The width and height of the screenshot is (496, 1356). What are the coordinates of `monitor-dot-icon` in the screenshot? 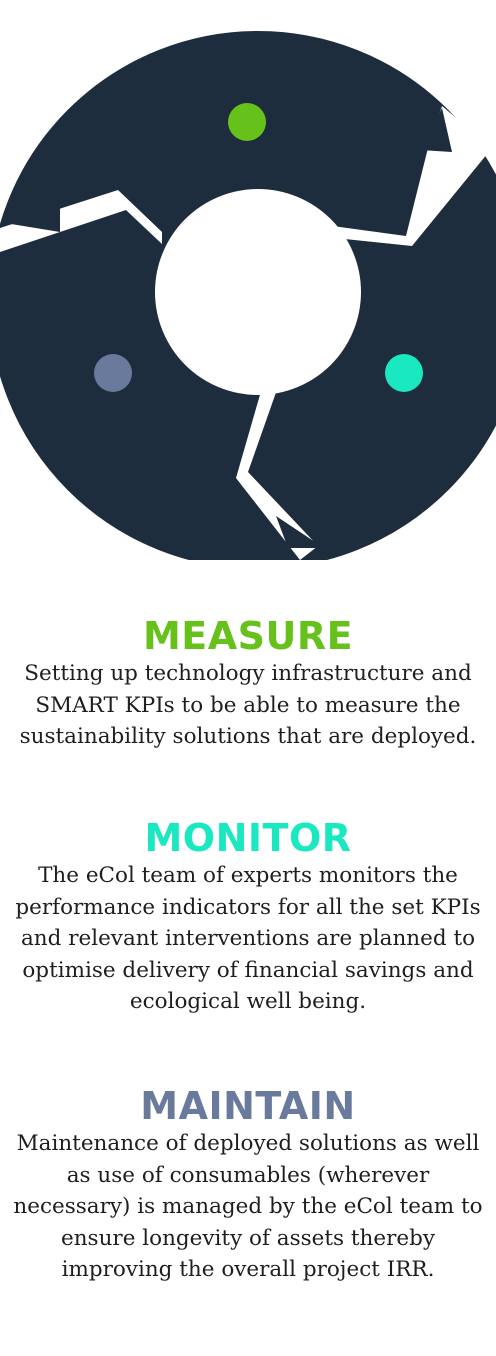 It's located at (404, 373).